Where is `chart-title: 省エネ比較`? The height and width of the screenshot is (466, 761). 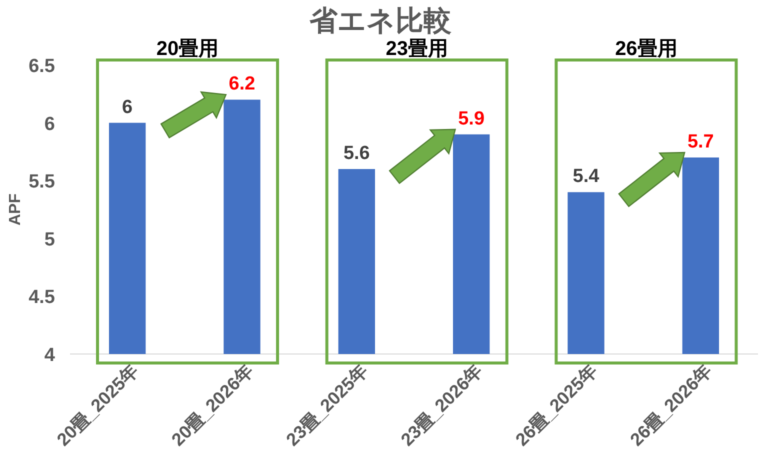
chart-title: 省エネ比較 is located at coordinates (380, 20).